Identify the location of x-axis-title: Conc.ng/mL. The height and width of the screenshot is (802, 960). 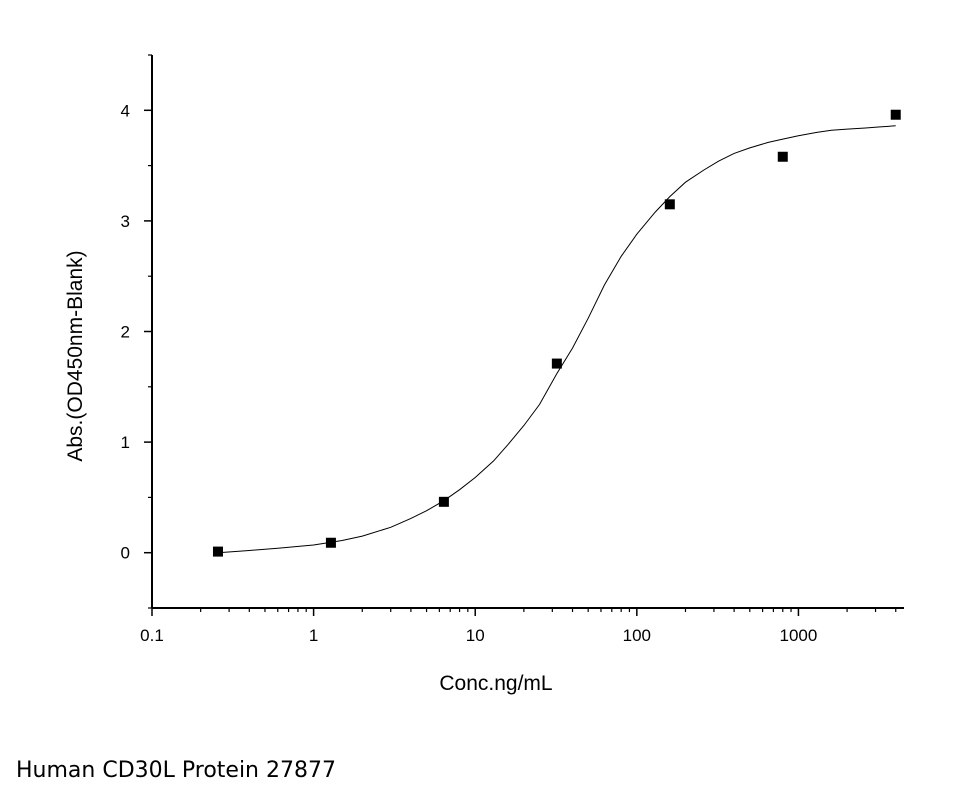
(495, 683).